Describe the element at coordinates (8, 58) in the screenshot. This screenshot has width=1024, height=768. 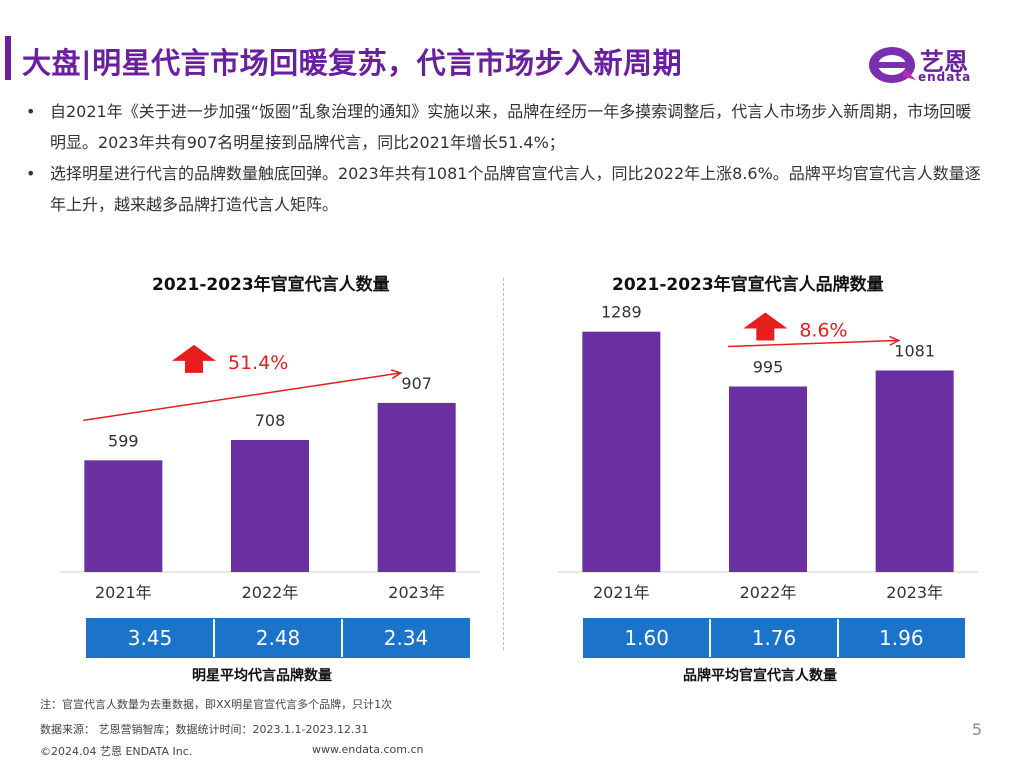
I see `title-accent-bar` at that location.